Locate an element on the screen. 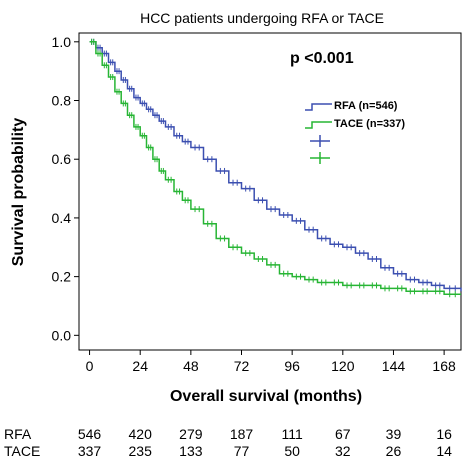 Image resolution: width=474 pixels, height=463 pixels. risk-table-cell: 67 is located at coordinates (343, 434).